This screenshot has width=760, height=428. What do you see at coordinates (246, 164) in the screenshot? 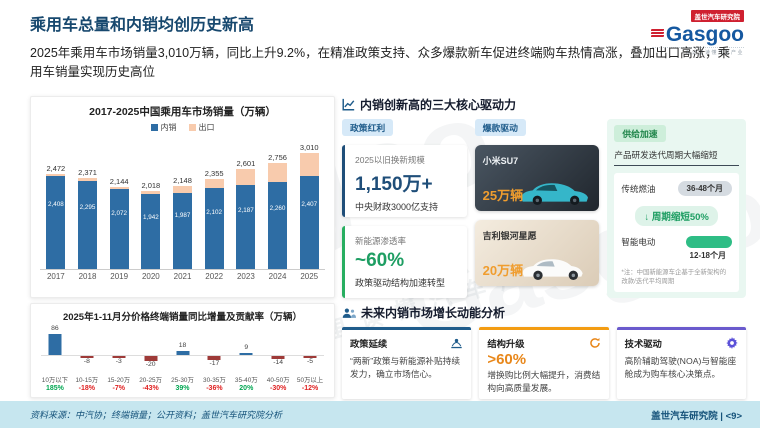
I see `total-label: 2,601` at bounding box center [246, 164].